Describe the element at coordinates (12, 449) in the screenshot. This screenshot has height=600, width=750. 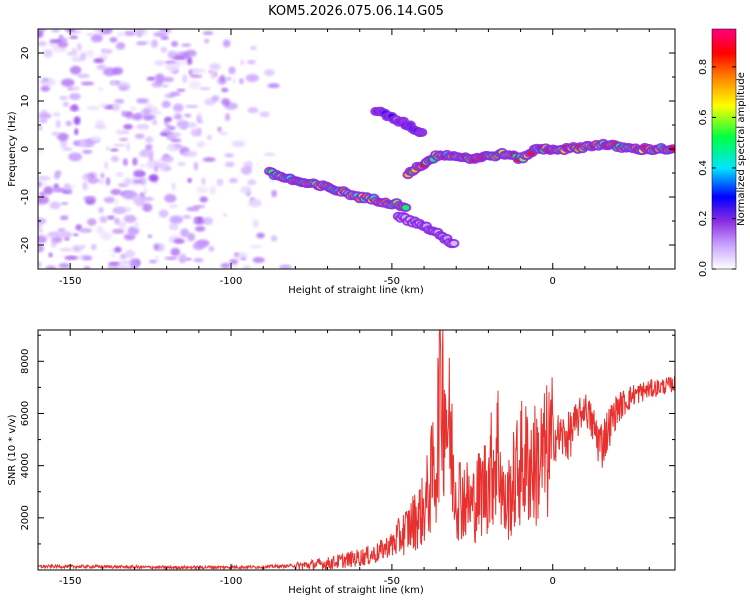
I see `bottom-y-axis-label: SNR (10 * v/v)` at that location.